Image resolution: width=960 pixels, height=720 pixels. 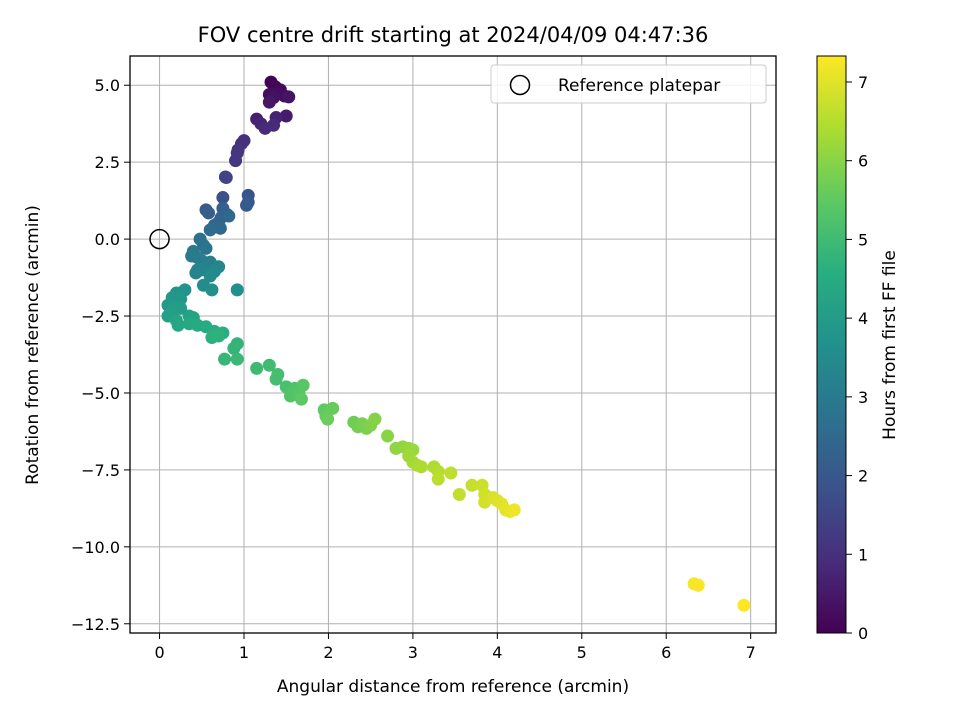 What do you see at coordinates (863, 82) in the screenshot?
I see `colorbar-tick-label: 7` at bounding box center [863, 82].